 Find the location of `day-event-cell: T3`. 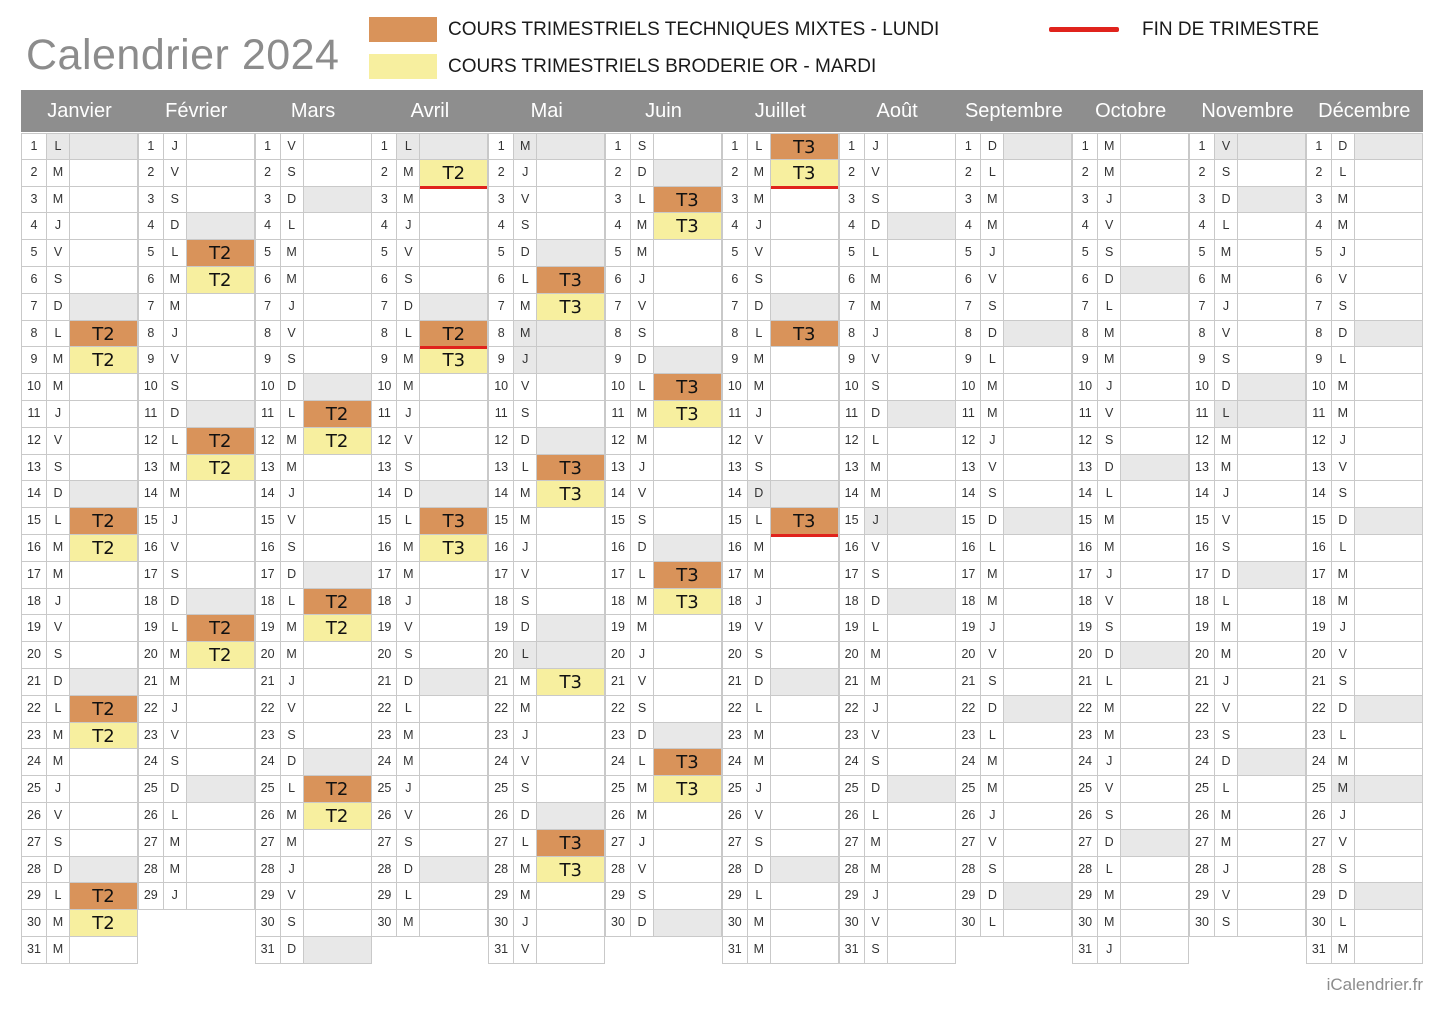

day-event-cell: T3 is located at coordinates (687, 789).